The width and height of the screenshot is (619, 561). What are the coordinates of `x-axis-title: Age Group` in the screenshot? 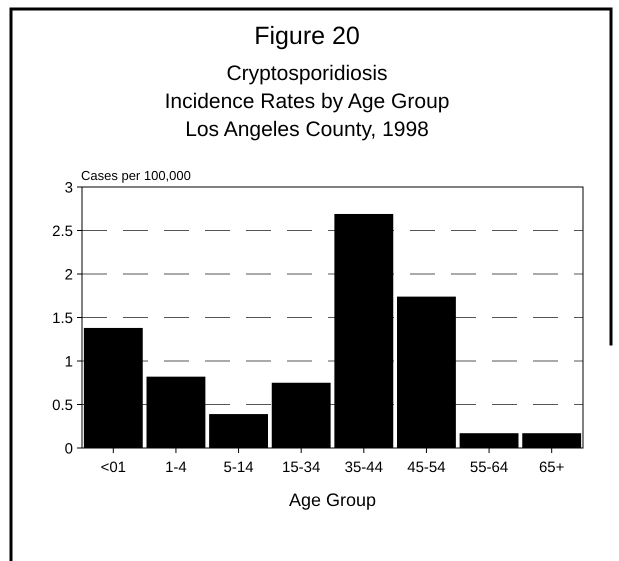 It's located at (332, 500).